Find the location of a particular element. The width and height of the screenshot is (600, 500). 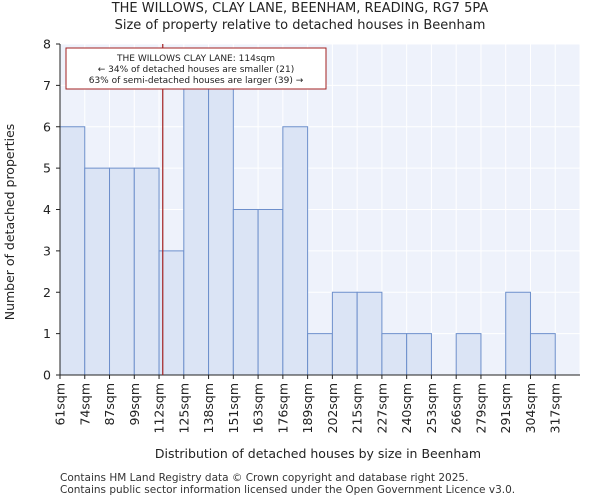

x-tick-label: 74sqm is located at coordinates (84, 404).